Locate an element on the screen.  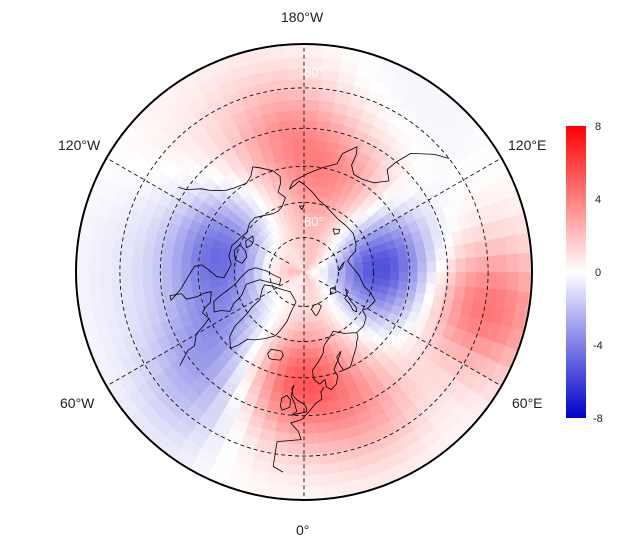
lat-label-80: 80° is located at coordinates (314, 221).